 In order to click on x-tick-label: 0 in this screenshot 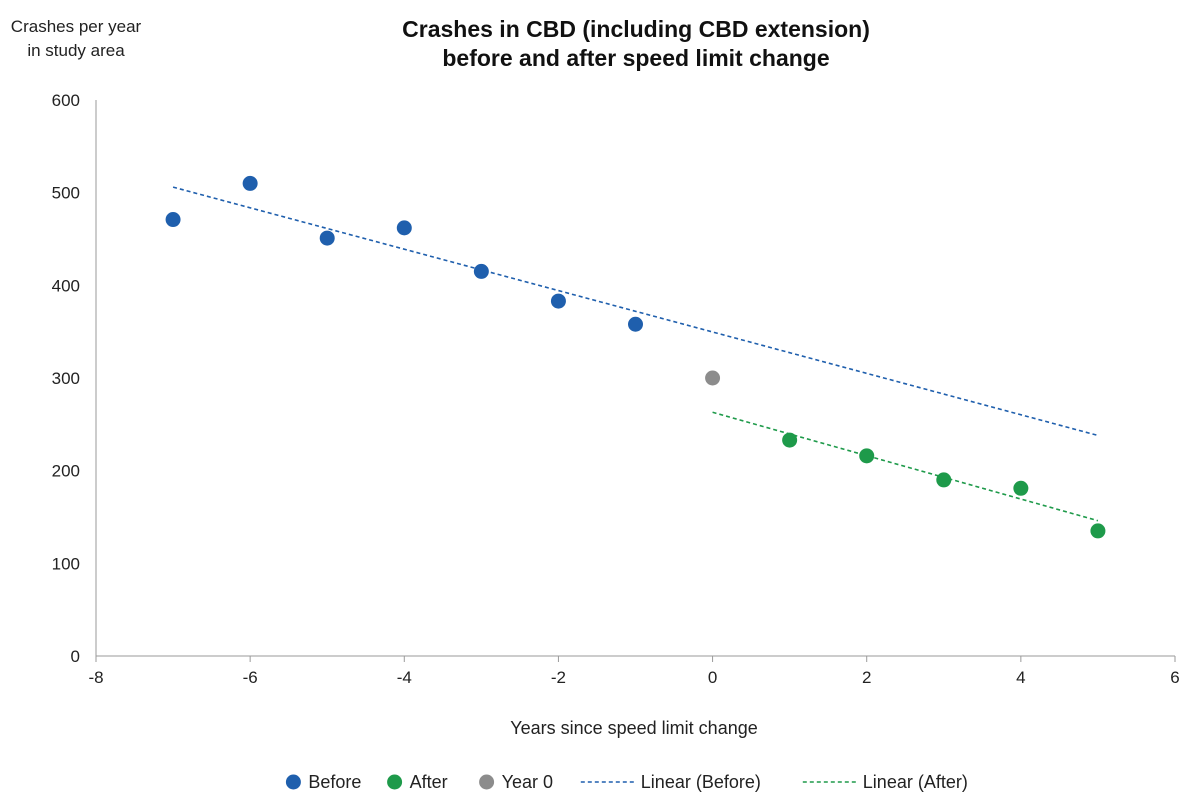, I will do `click(712, 677)`.